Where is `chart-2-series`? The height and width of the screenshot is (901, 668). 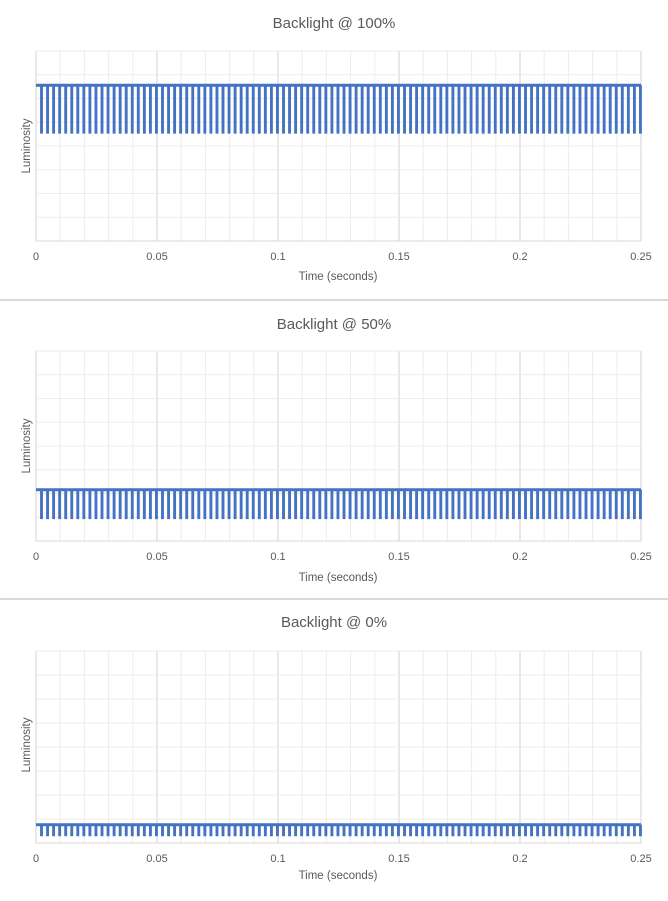
chart-2-series is located at coordinates (339, 504).